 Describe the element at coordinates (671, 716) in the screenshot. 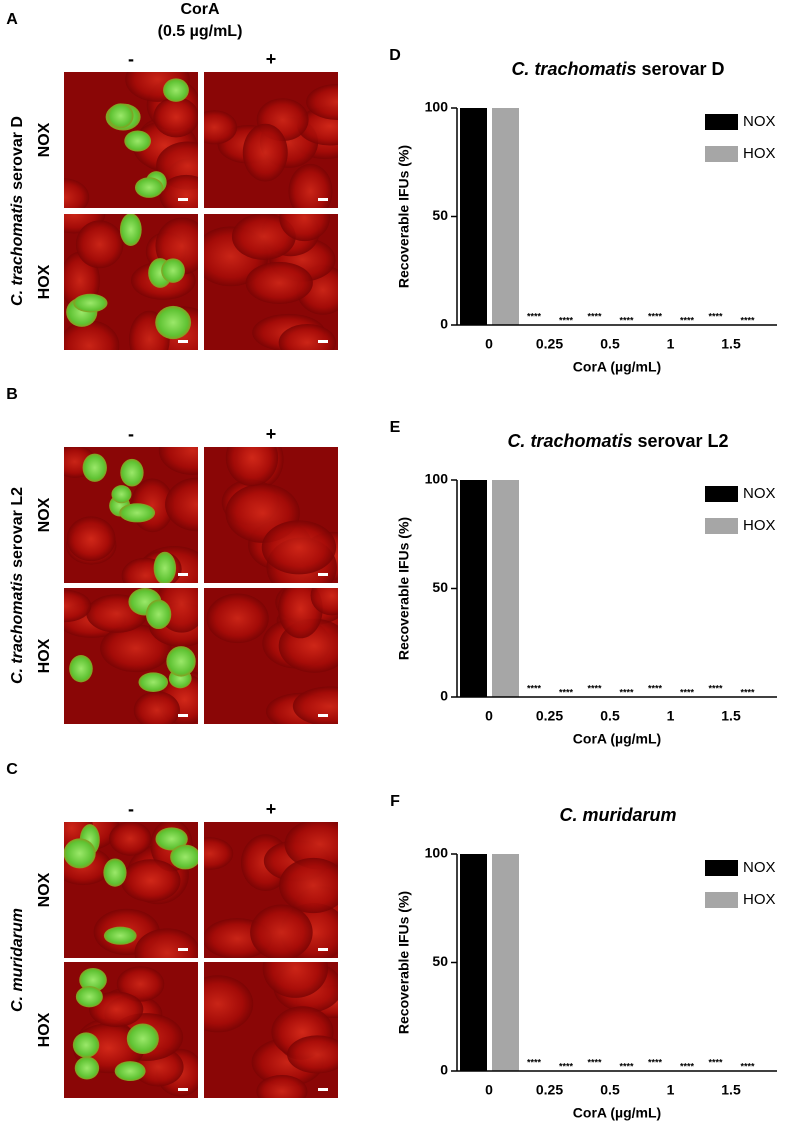

I see `x-tick-label: 1` at that location.